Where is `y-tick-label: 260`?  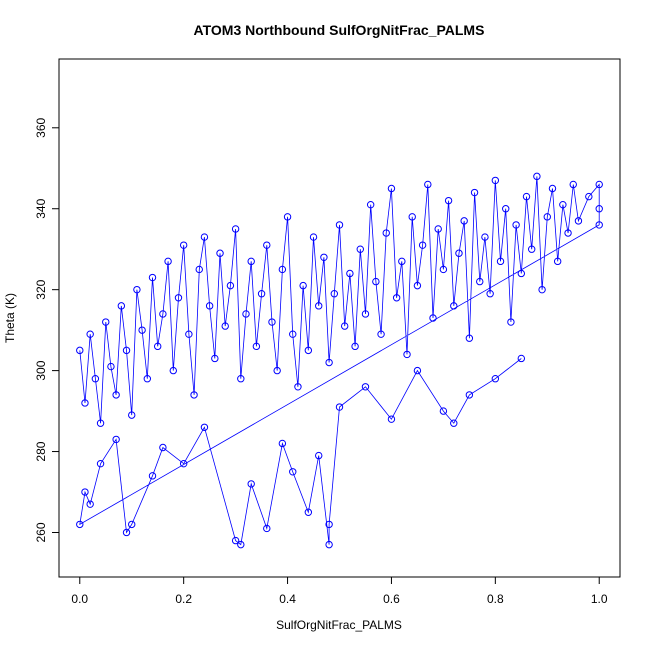
y-tick-label: 260 is located at coordinates (41, 532).